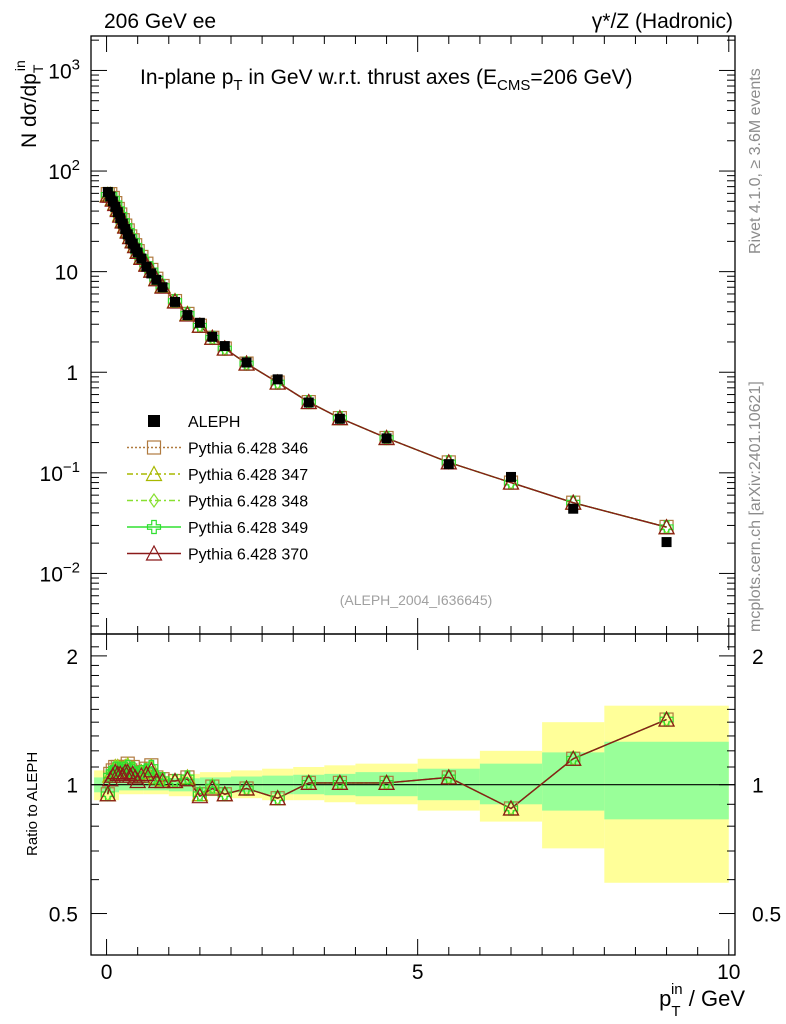 The height and width of the screenshot is (1024, 786). I want to click on y-label-1e3: 103, so click(64, 69).